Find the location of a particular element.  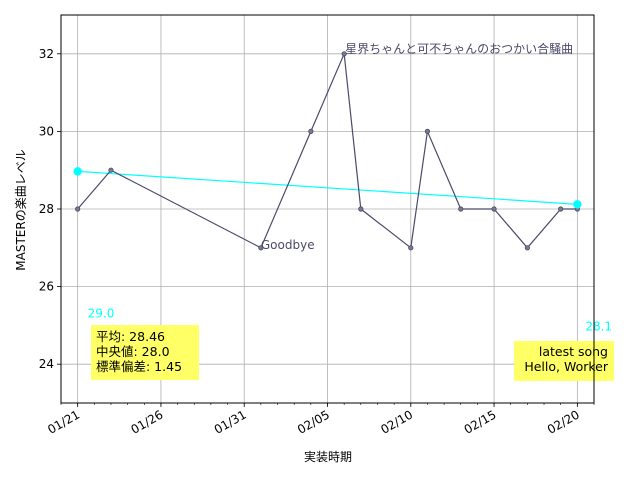

x-tick-label: 02/20 is located at coordinates (563, 421).